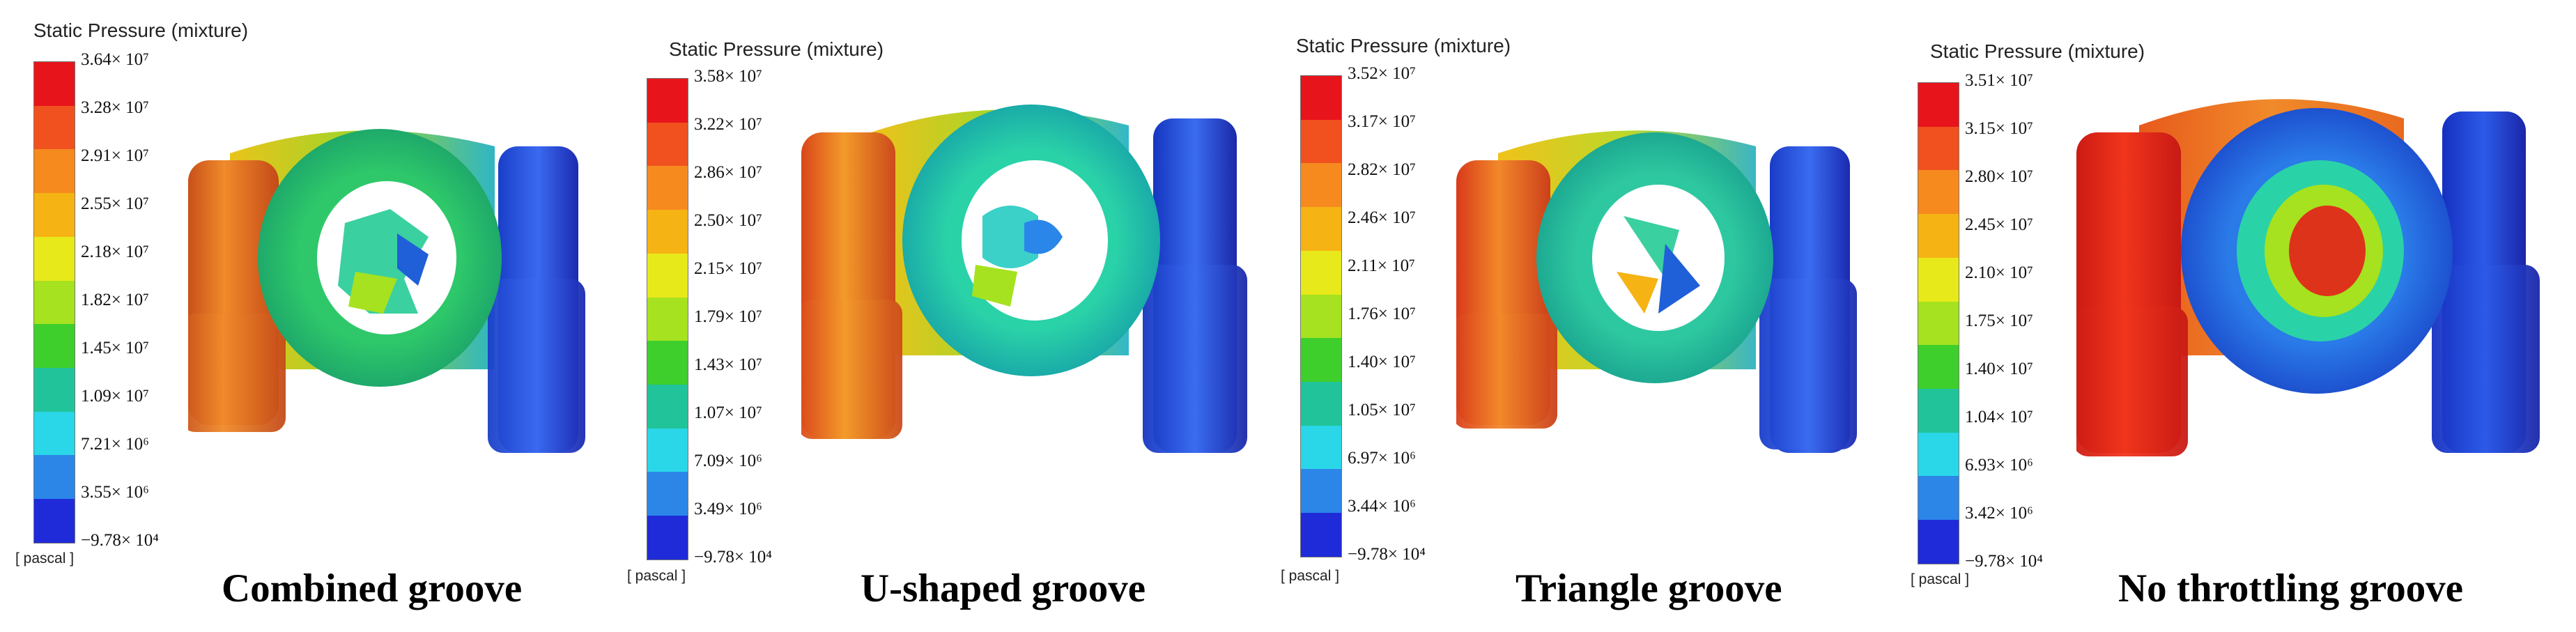 This screenshot has width=2576, height=632. Describe the element at coordinates (115, 348) in the screenshot. I see `colorbar-tick-label: 1.45× 10⁷` at that location.